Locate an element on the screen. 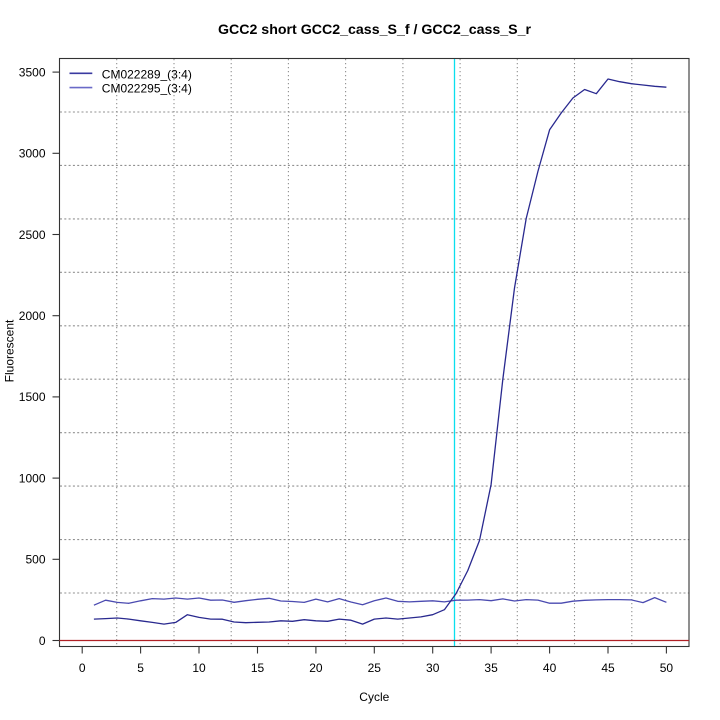 The width and height of the screenshot is (720, 720). svg-text: 2000 is located at coordinates (32, 316).